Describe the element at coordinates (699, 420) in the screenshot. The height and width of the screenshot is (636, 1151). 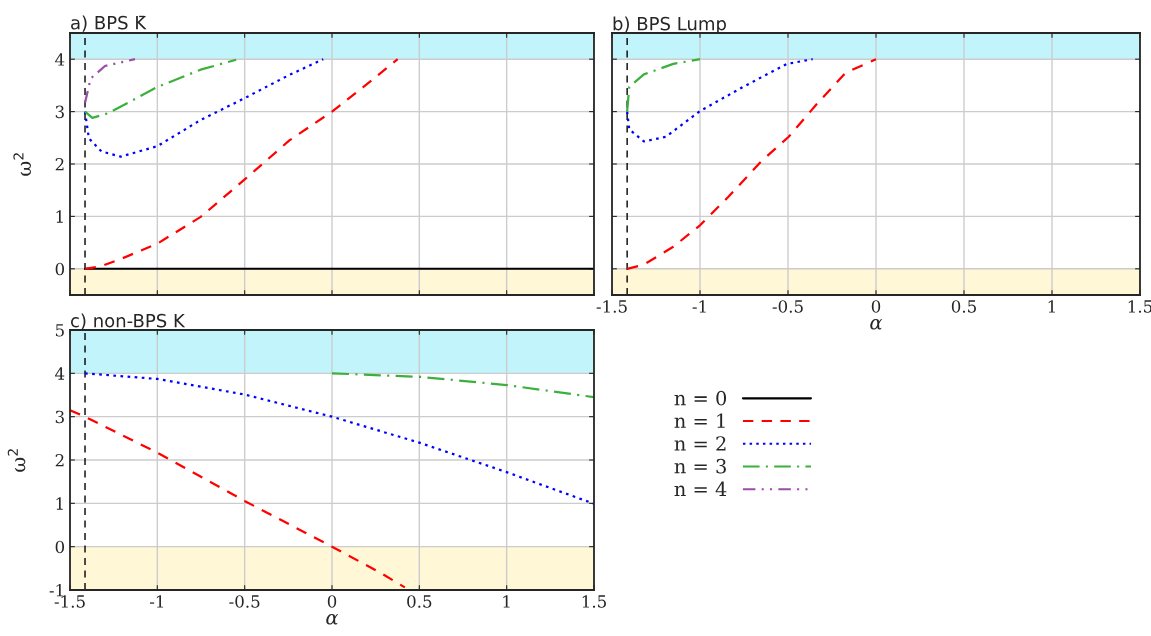
I see `legend-label: n = 1` at that location.